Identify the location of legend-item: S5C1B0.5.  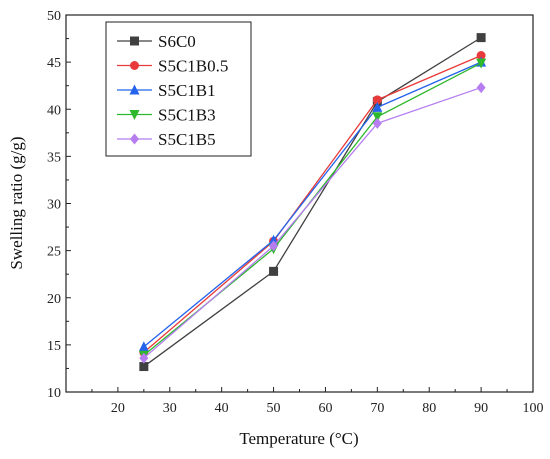
(172, 66).